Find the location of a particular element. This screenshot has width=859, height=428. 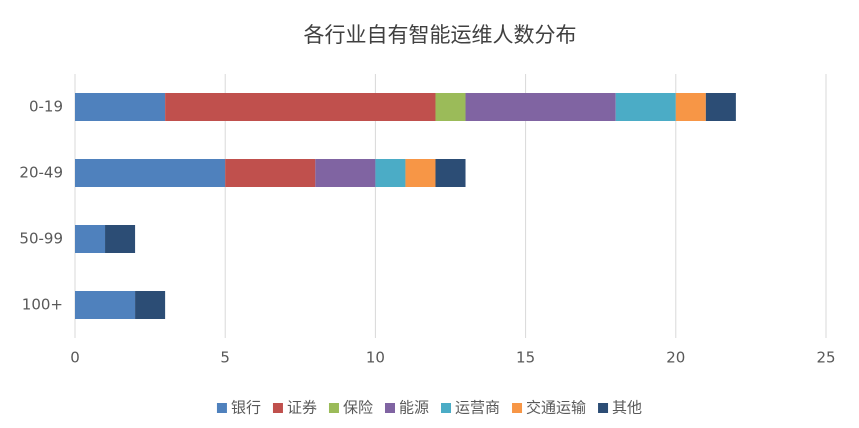

legend-label: 交通运输 is located at coordinates (556, 408).